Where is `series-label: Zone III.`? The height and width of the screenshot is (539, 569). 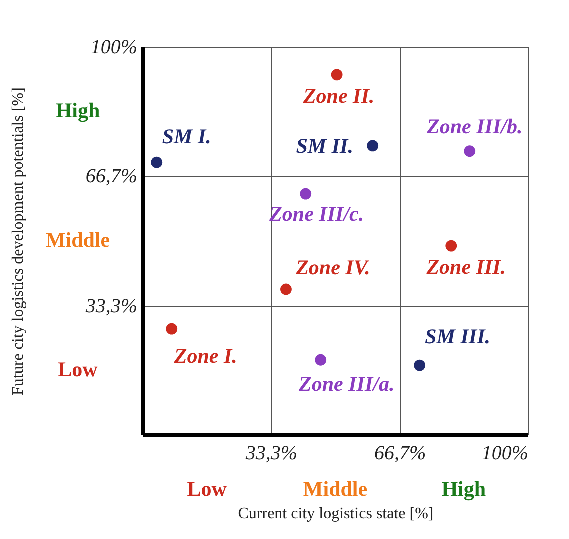 series-label: Zone III. is located at coordinates (466, 267).